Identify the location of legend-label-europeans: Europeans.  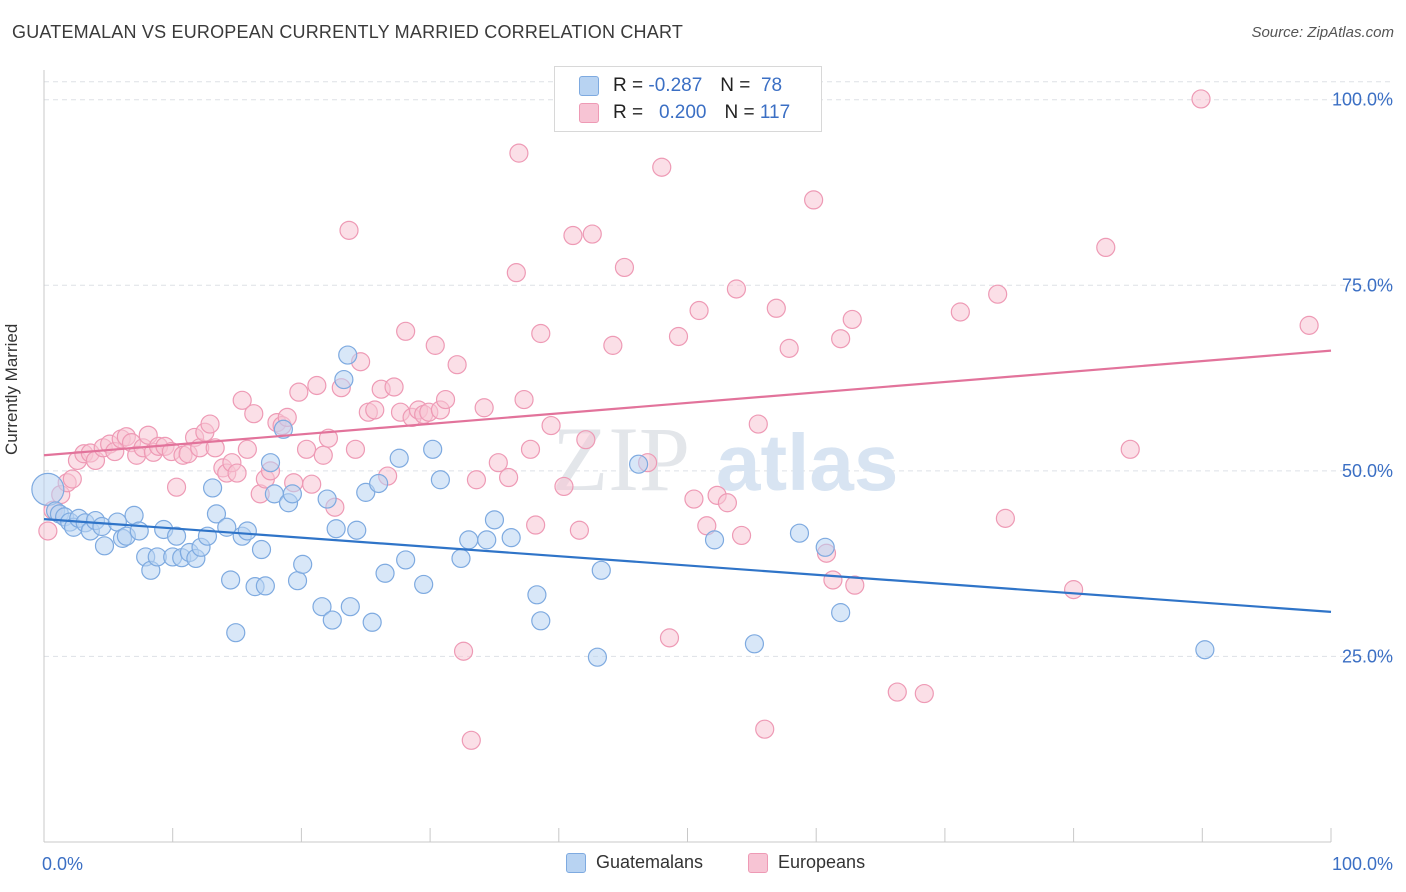
(822, 862).